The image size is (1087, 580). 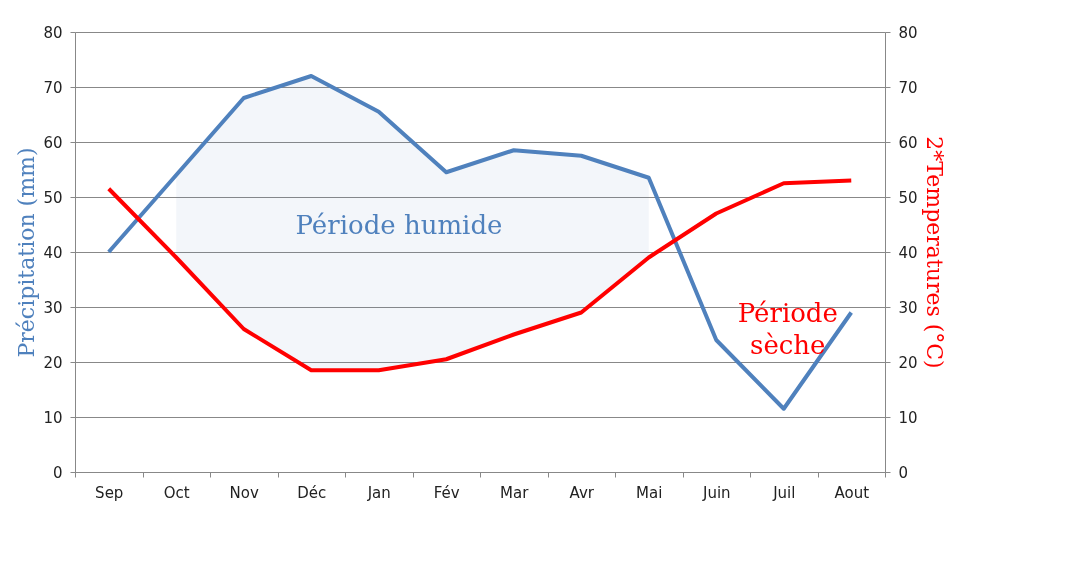 I want to click on annotation: Période sèche, so click(x=787, y=328).